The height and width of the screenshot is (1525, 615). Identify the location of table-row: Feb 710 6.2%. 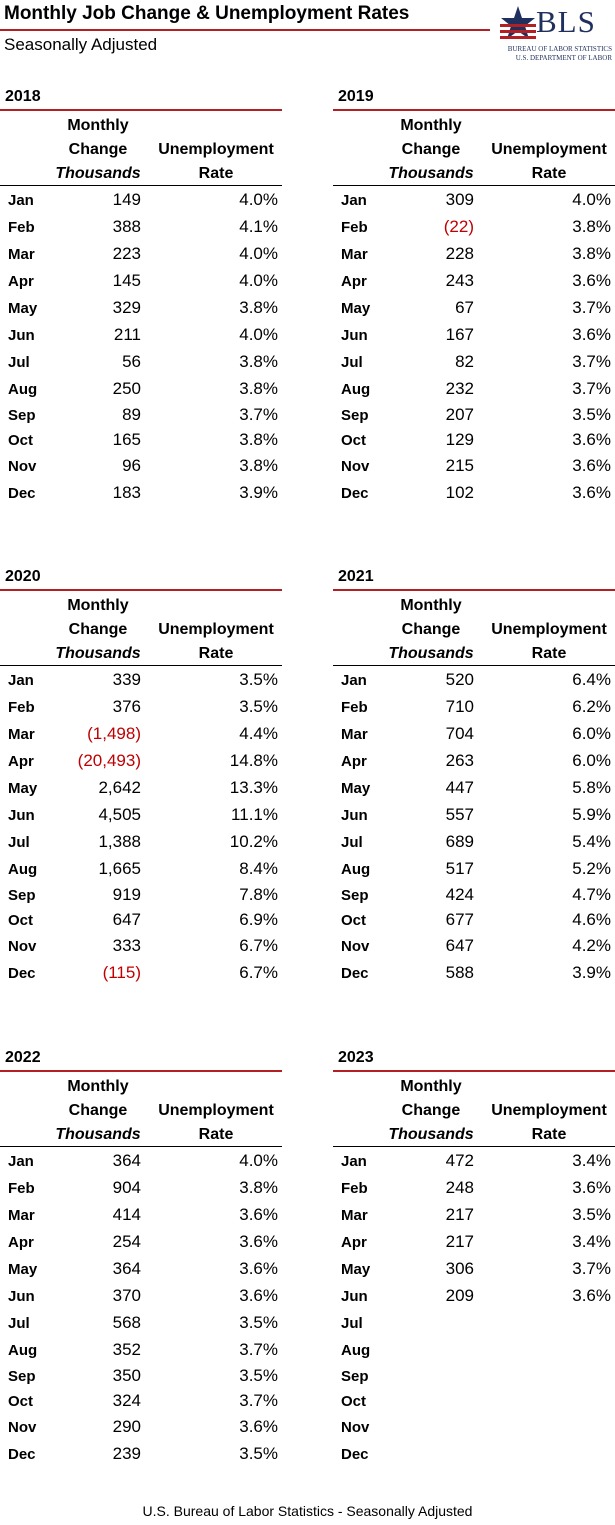
(474, 708).